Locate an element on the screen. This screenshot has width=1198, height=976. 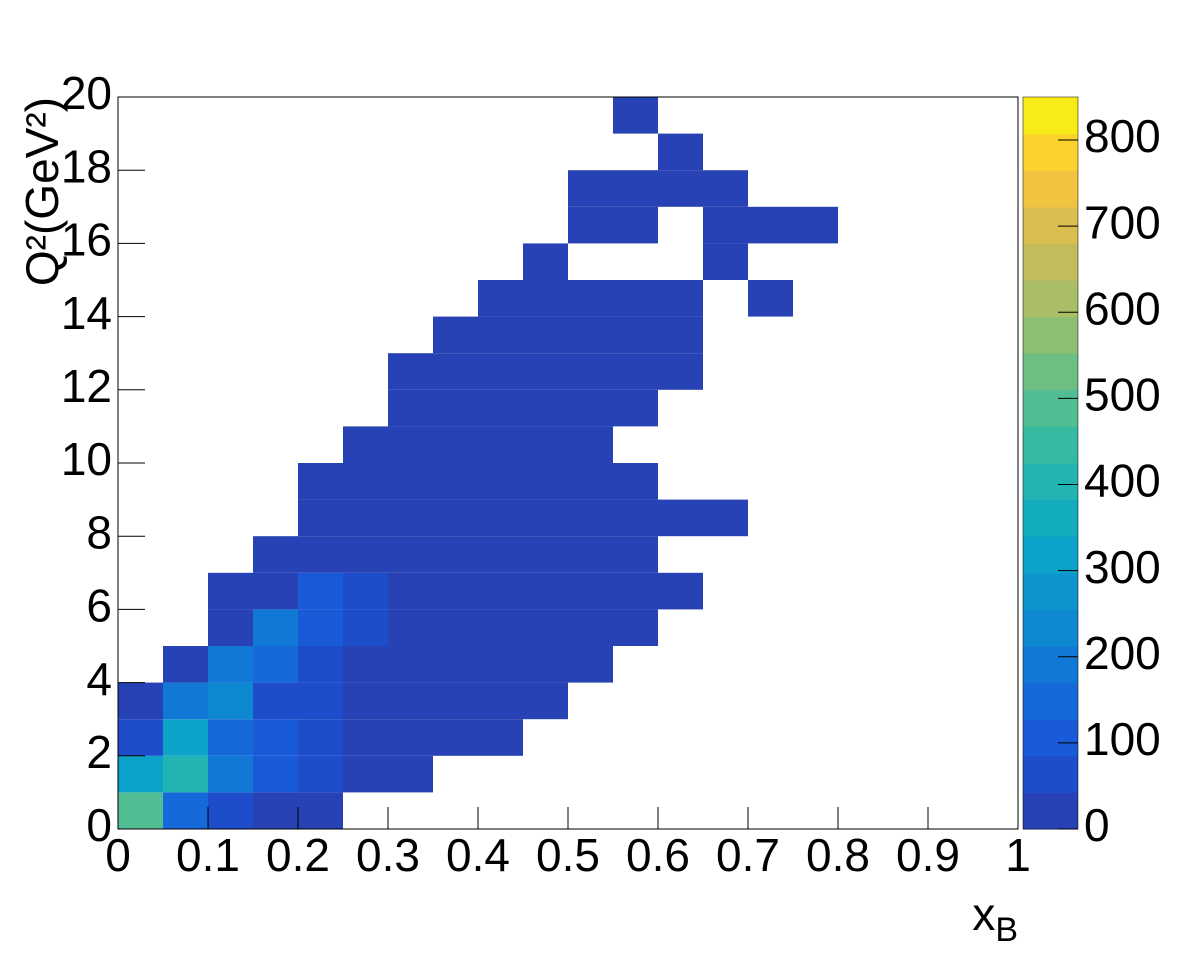
x-tick-label: 1 is located at coordinates (1018, 855).